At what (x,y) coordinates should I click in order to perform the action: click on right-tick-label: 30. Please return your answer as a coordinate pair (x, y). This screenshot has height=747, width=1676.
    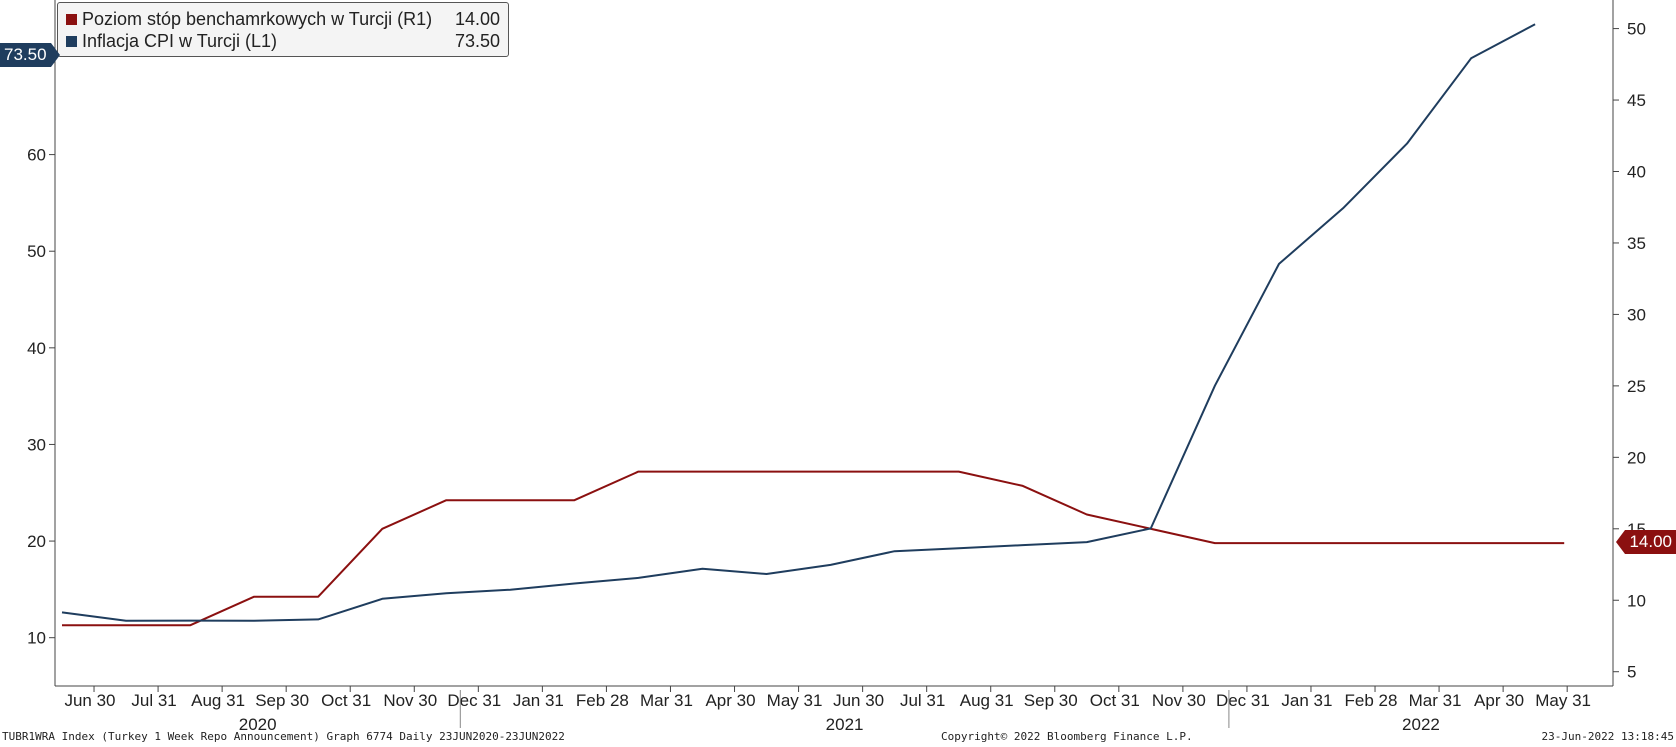
    Looking at the image, I should click on (1636, 314).